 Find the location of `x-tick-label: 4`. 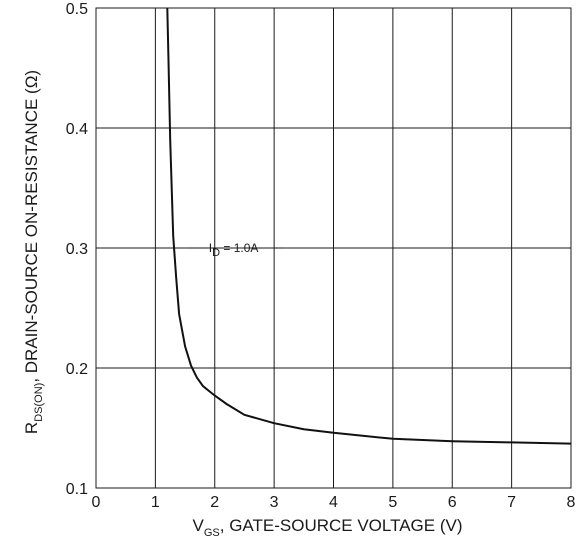

x-tick-label: 4 is located at coordinates (333, 502).